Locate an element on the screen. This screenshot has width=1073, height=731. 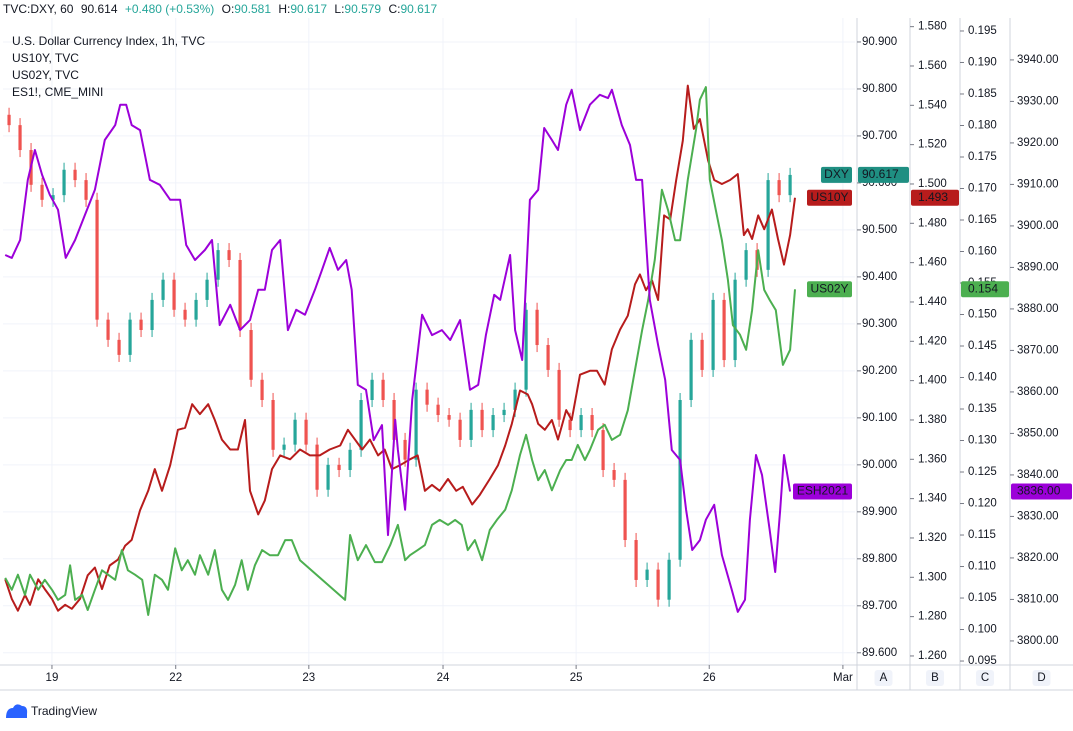
y-tick-label: 1.440 is located at coordinates (932, 302).